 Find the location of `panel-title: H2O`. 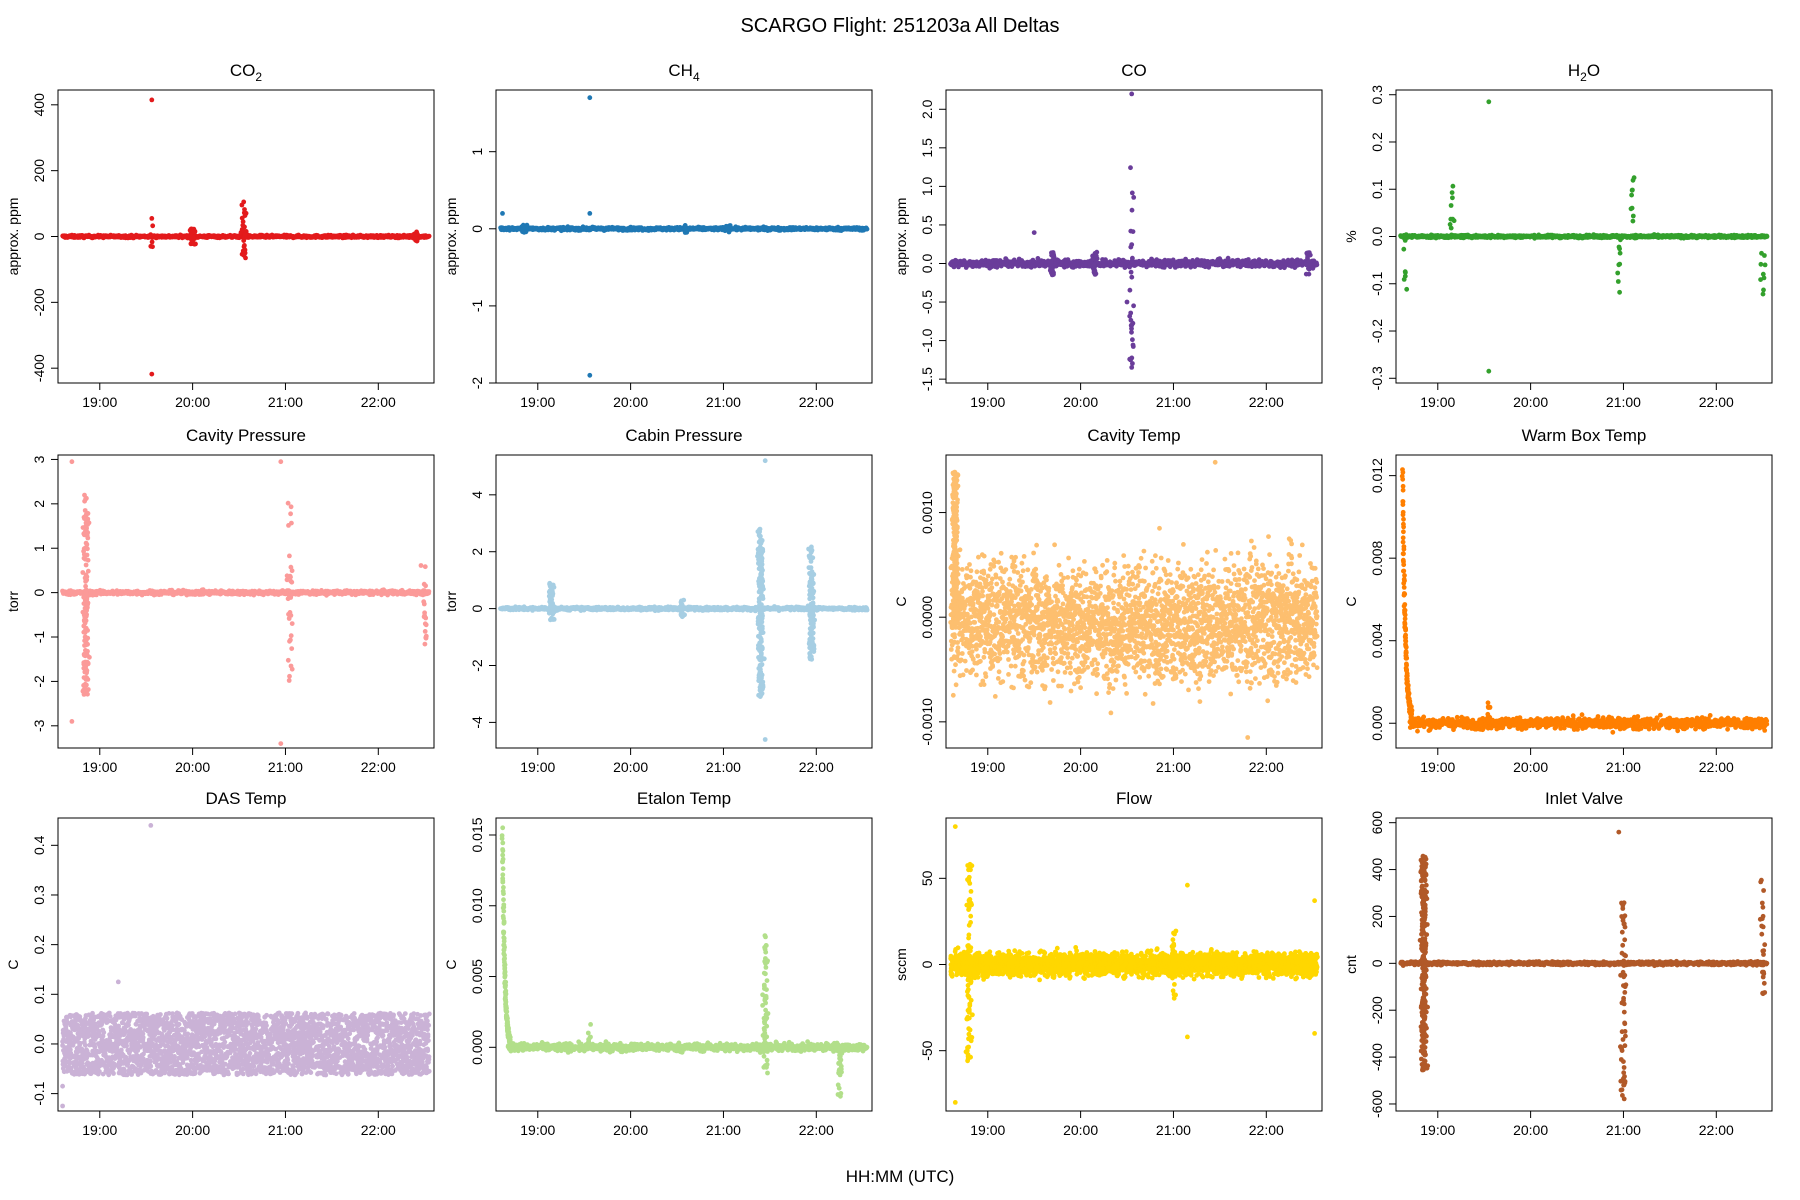

panel-title: H2O is located at coordinates (1584, 72).